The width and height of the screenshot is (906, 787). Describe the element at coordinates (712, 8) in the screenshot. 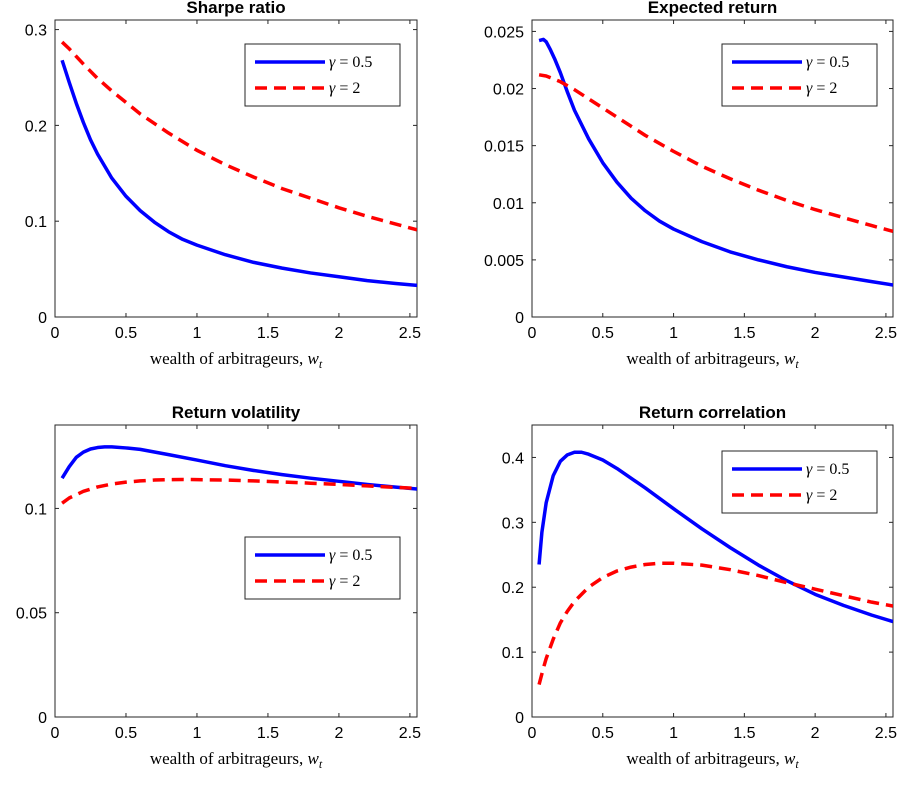

I see `chart-title: Expected return` at that location.